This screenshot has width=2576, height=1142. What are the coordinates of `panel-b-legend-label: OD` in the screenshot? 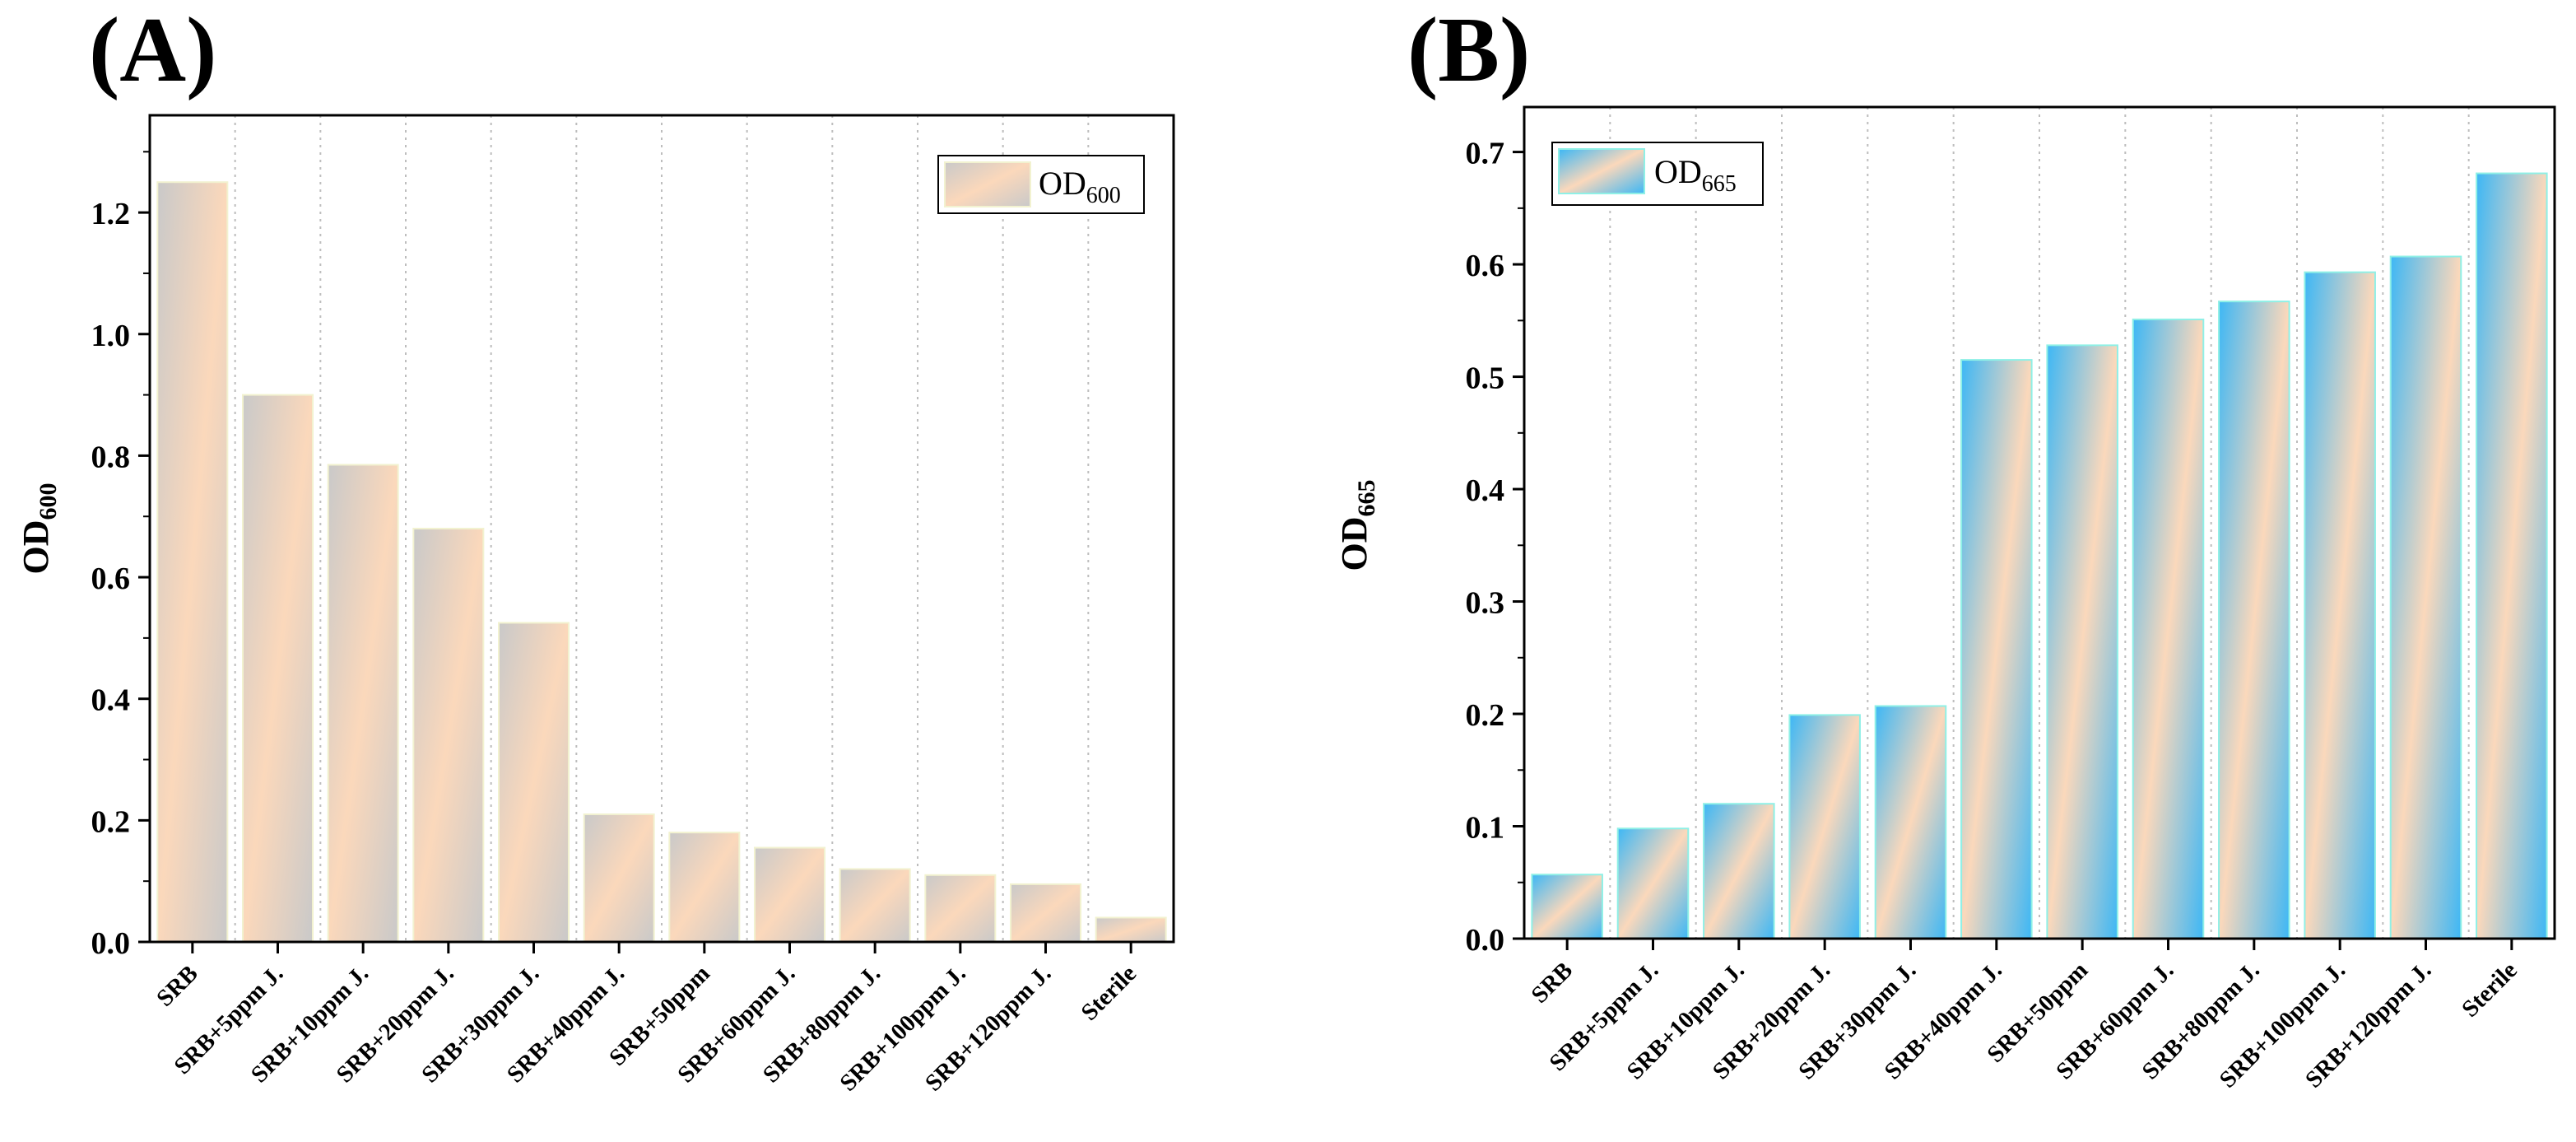 It's located at (1678, 171).